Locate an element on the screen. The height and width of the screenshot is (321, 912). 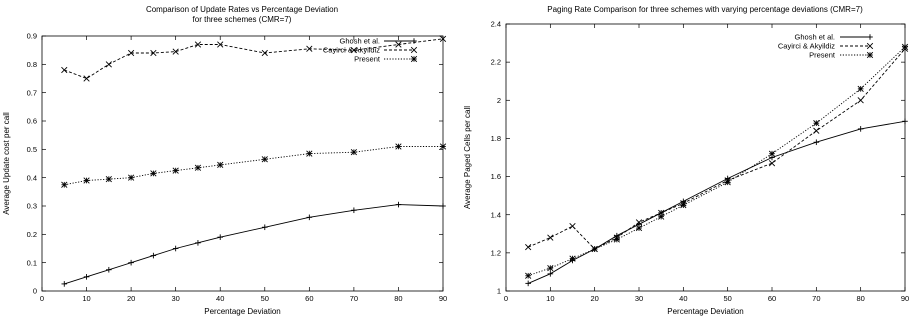
y-tick-label: 0.3 is located at coordinates (32, 206).